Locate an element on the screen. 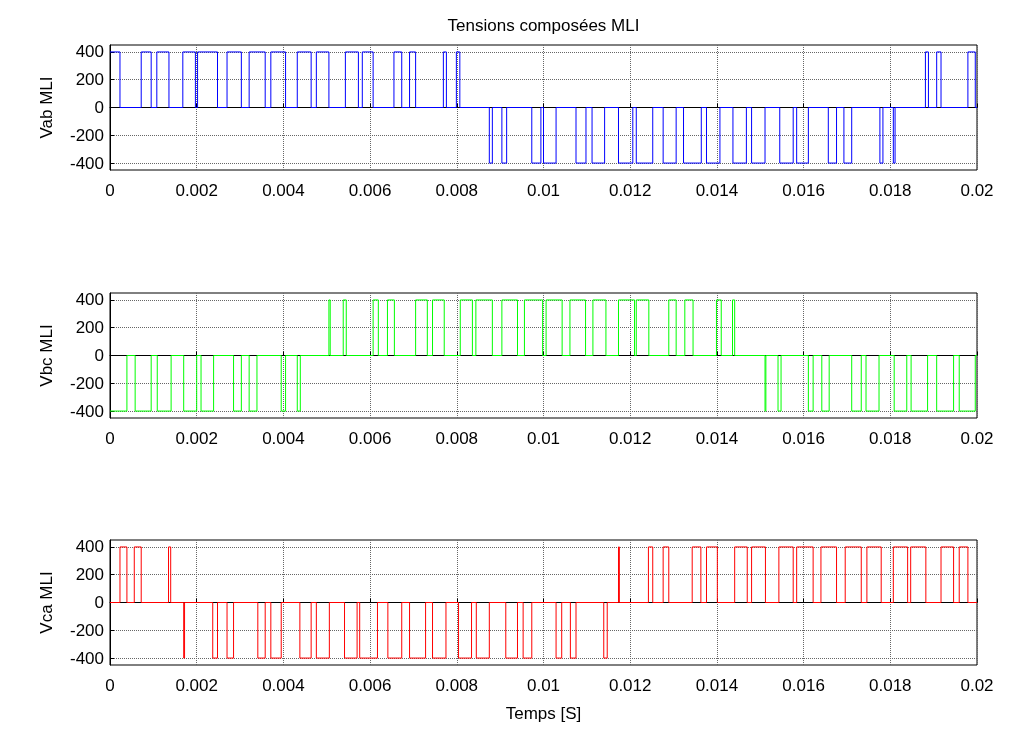  chart-title: Tensions composées MLI is located at coordinates (543, 25).